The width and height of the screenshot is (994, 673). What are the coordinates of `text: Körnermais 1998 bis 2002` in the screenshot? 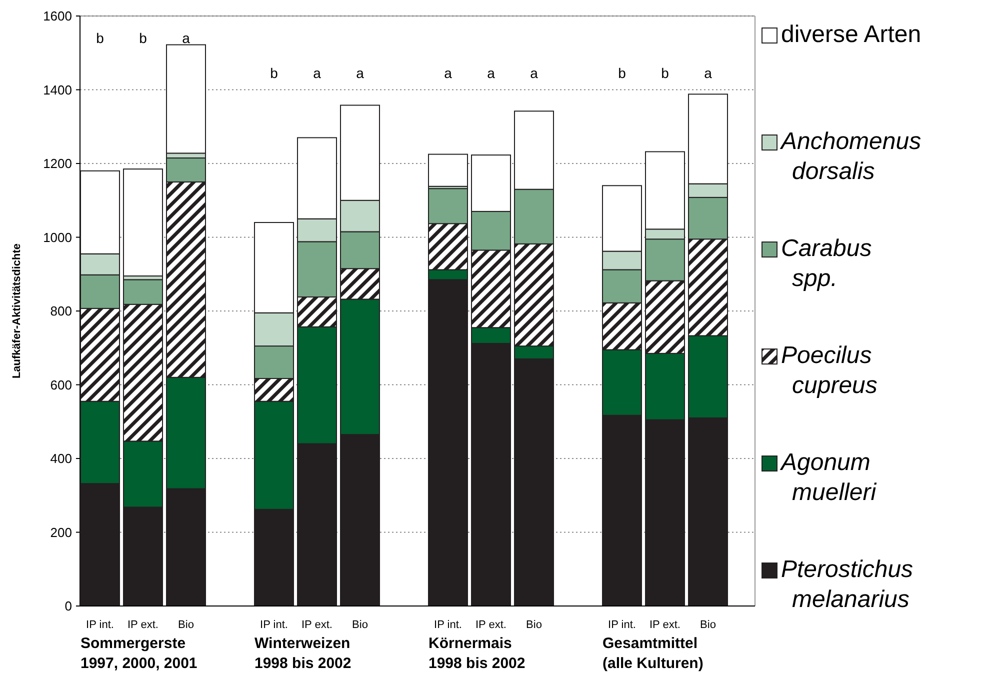 It's located at (477, 653).